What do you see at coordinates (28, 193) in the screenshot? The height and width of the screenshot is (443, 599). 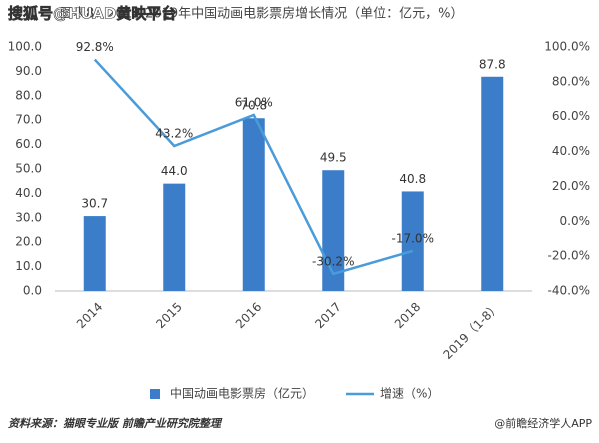 I see `y-tick-label: 40.0` at bounding box center [28, 193].